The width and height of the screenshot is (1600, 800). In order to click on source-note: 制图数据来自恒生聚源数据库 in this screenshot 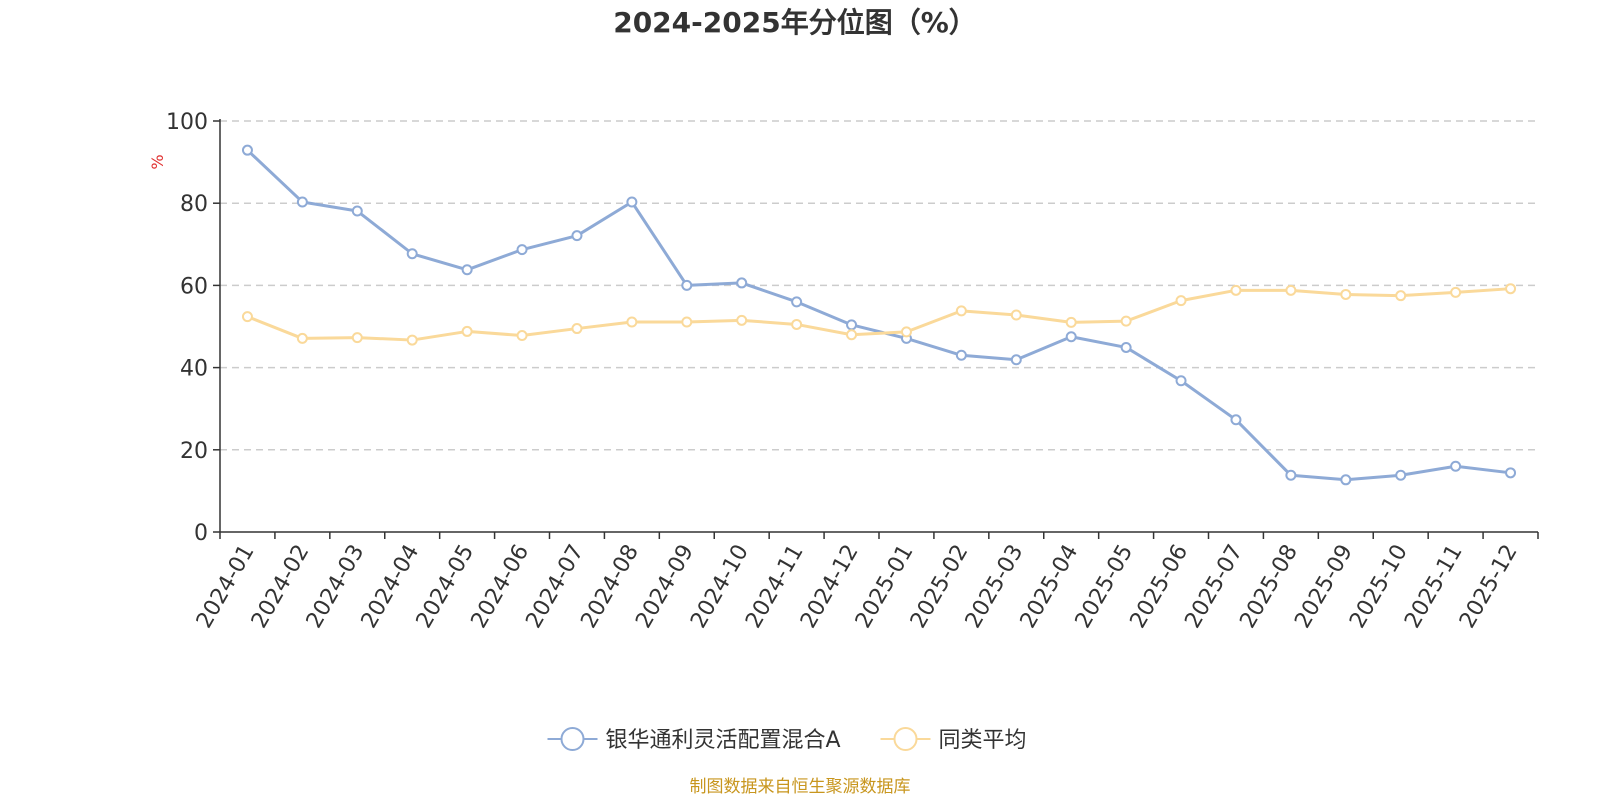, I will do `click(800, 787)`.